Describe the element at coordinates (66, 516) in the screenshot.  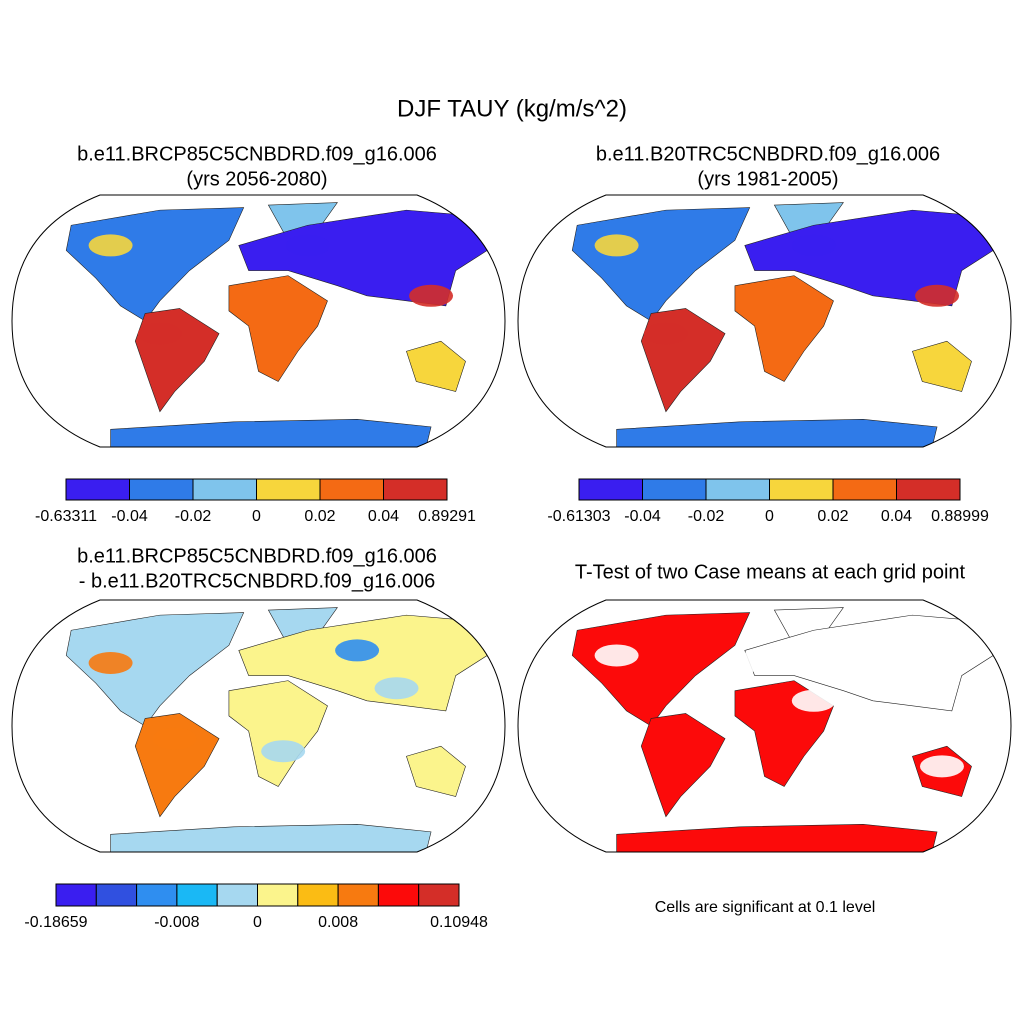
I see `colorbar-label: -0.63311` at that location.